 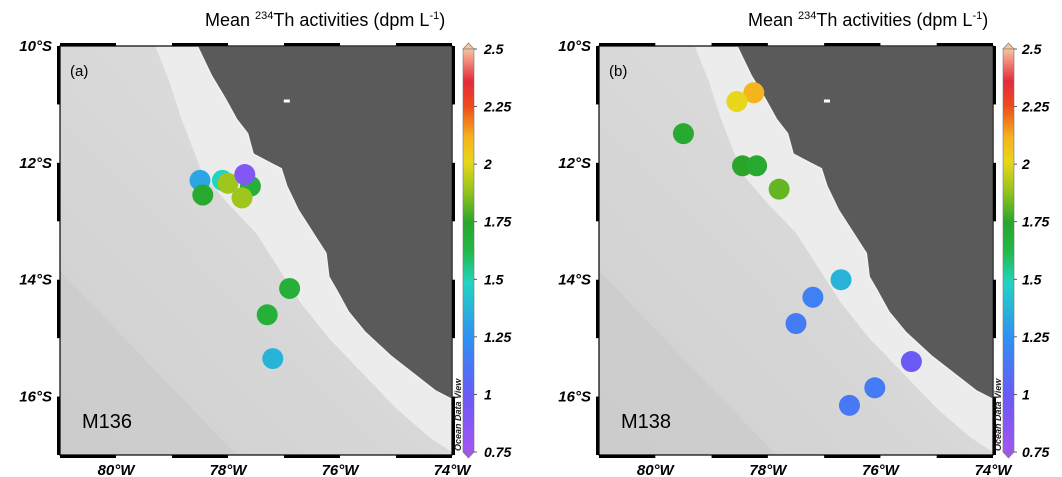 I want to click on panel-letter: (b), so click(x=618, y=71).